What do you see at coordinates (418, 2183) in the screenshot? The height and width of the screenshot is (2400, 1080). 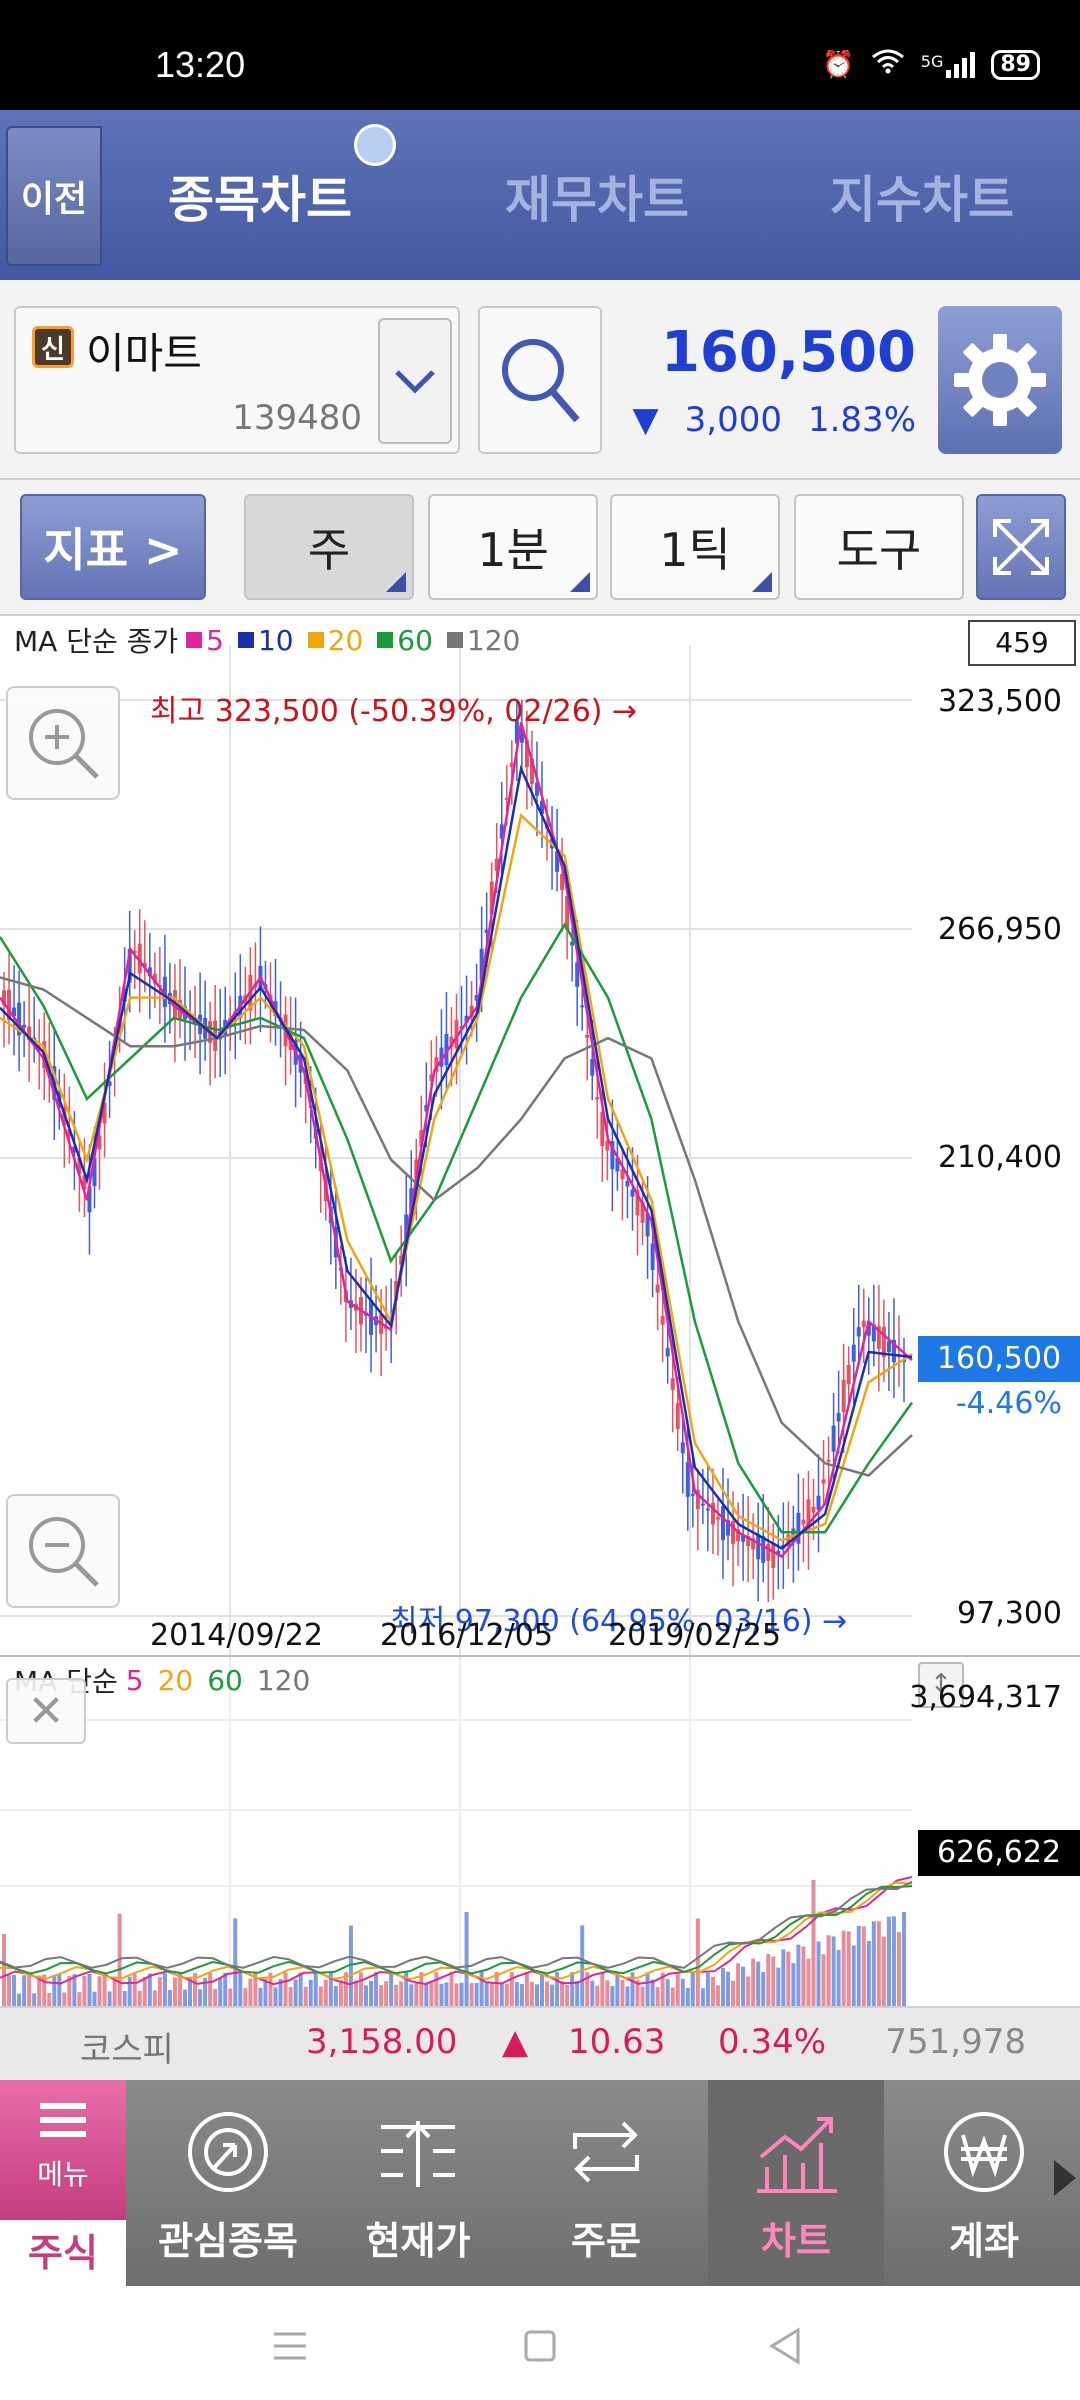 I see `nav-current-price: 현재가` at bounding box center [418, 2183].